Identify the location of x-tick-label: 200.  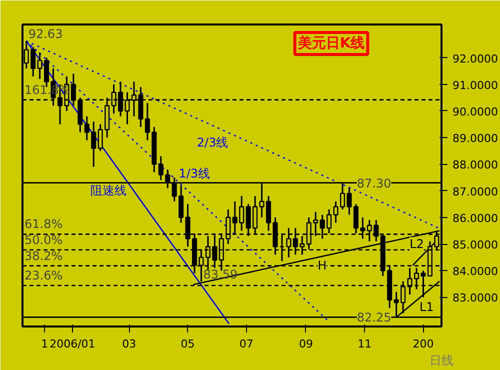
(423, 344).